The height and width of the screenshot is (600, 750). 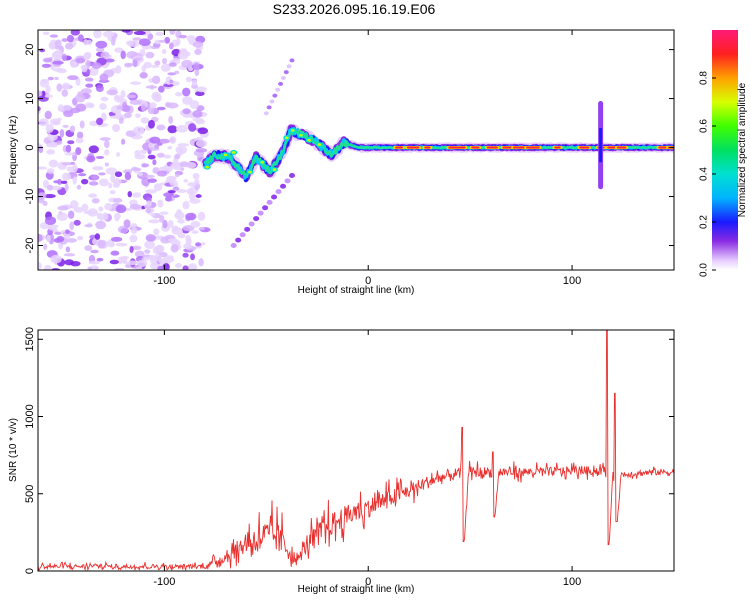 I want to click on spectrogram-ytick-label: 10, so click(x=30, y=98).